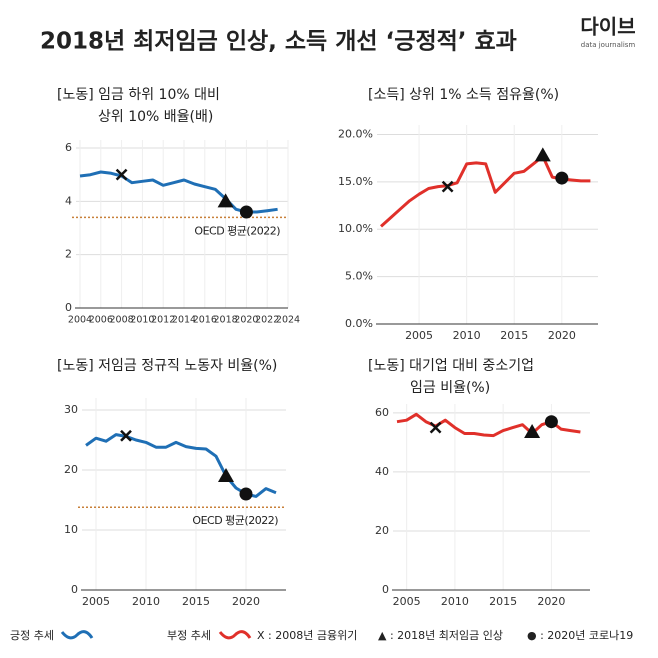 The width and height of the screenshot is (658, 658). I want to click on chart-title: 상위 10% 배율(배), so click(155, 117).